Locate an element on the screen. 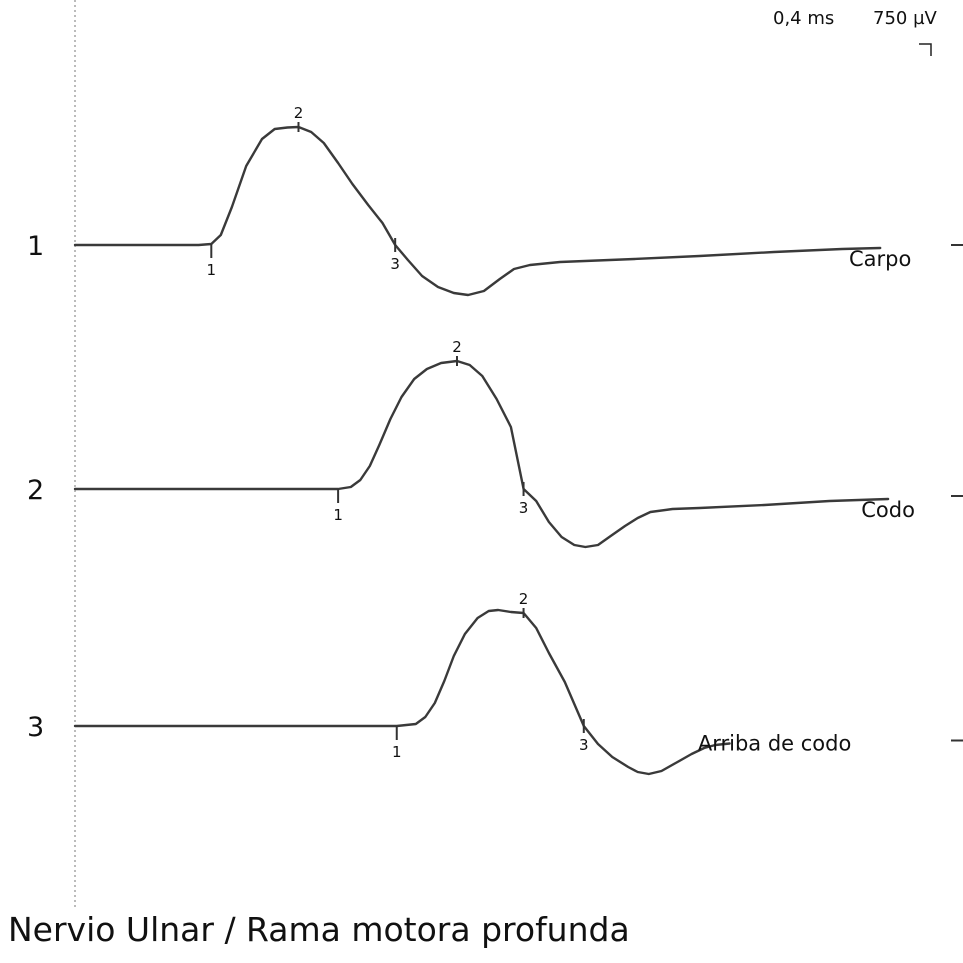 The width and height of the screenshot is (963, 963). marker-label-2-1: 1 is located at coordinates (338, 515).